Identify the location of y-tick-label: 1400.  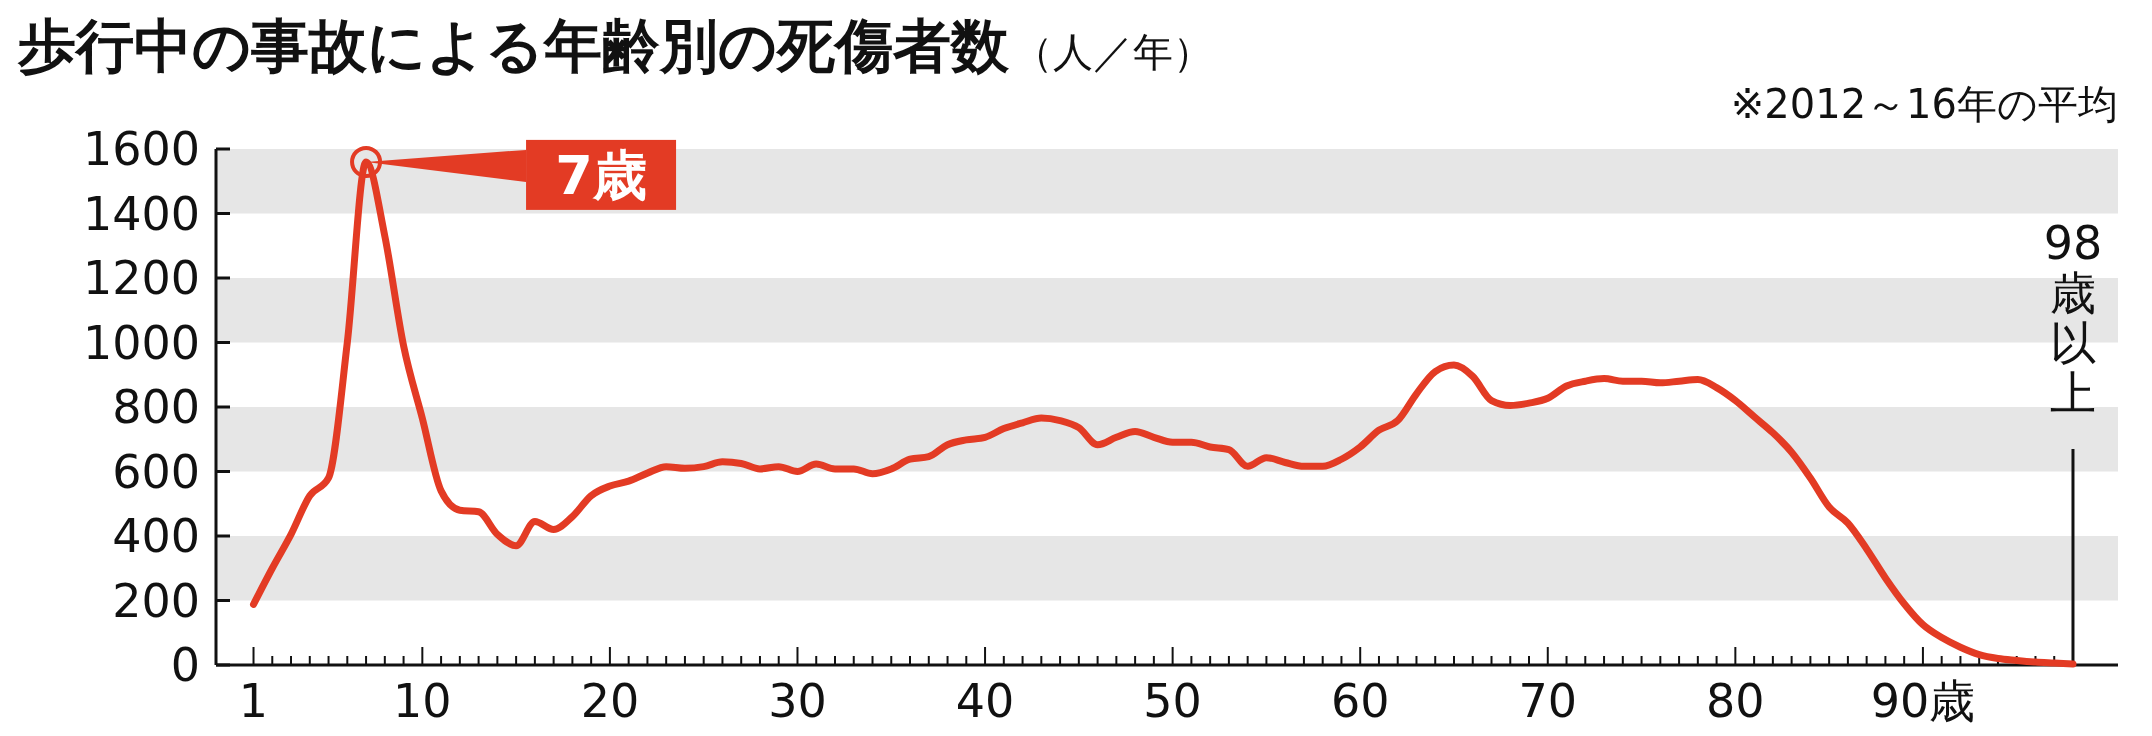
(141, 213).